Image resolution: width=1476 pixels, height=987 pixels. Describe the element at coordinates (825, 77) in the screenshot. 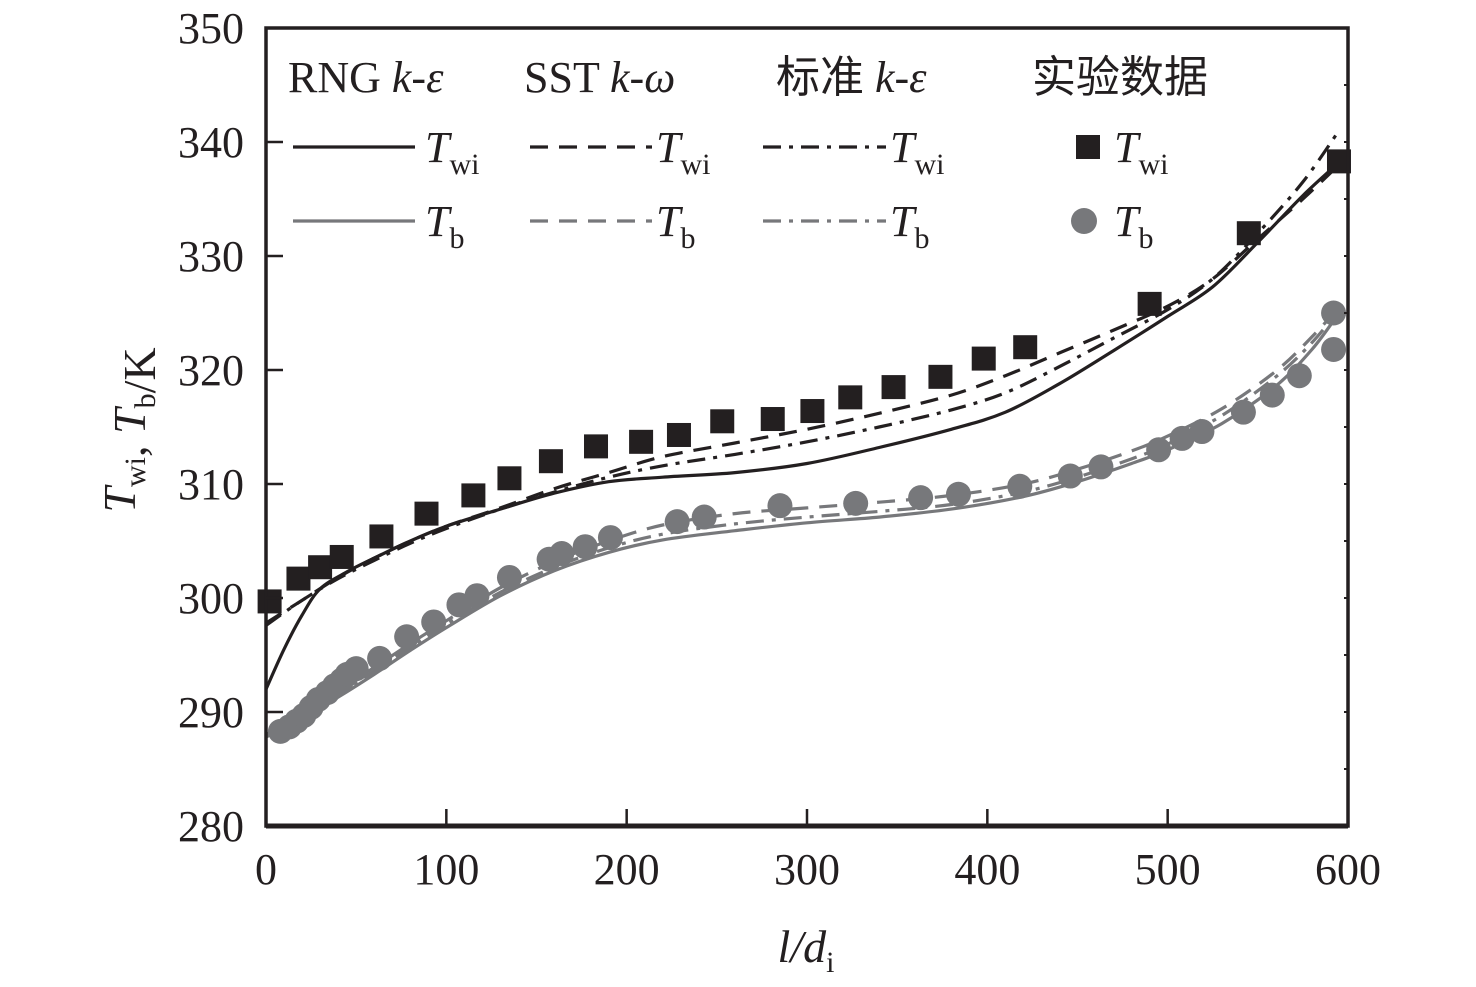

I see `legend-title-part: 标准` at that location.